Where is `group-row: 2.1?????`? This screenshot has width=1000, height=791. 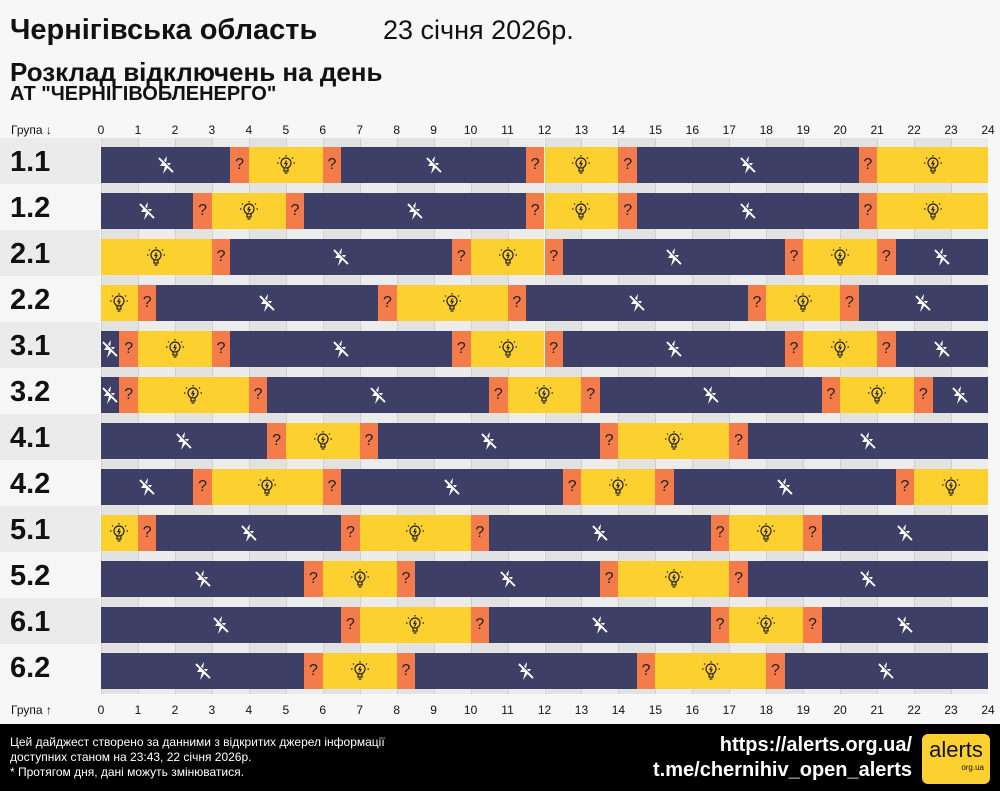 group-row: 2.1????? is located at coordinates (500, 253).